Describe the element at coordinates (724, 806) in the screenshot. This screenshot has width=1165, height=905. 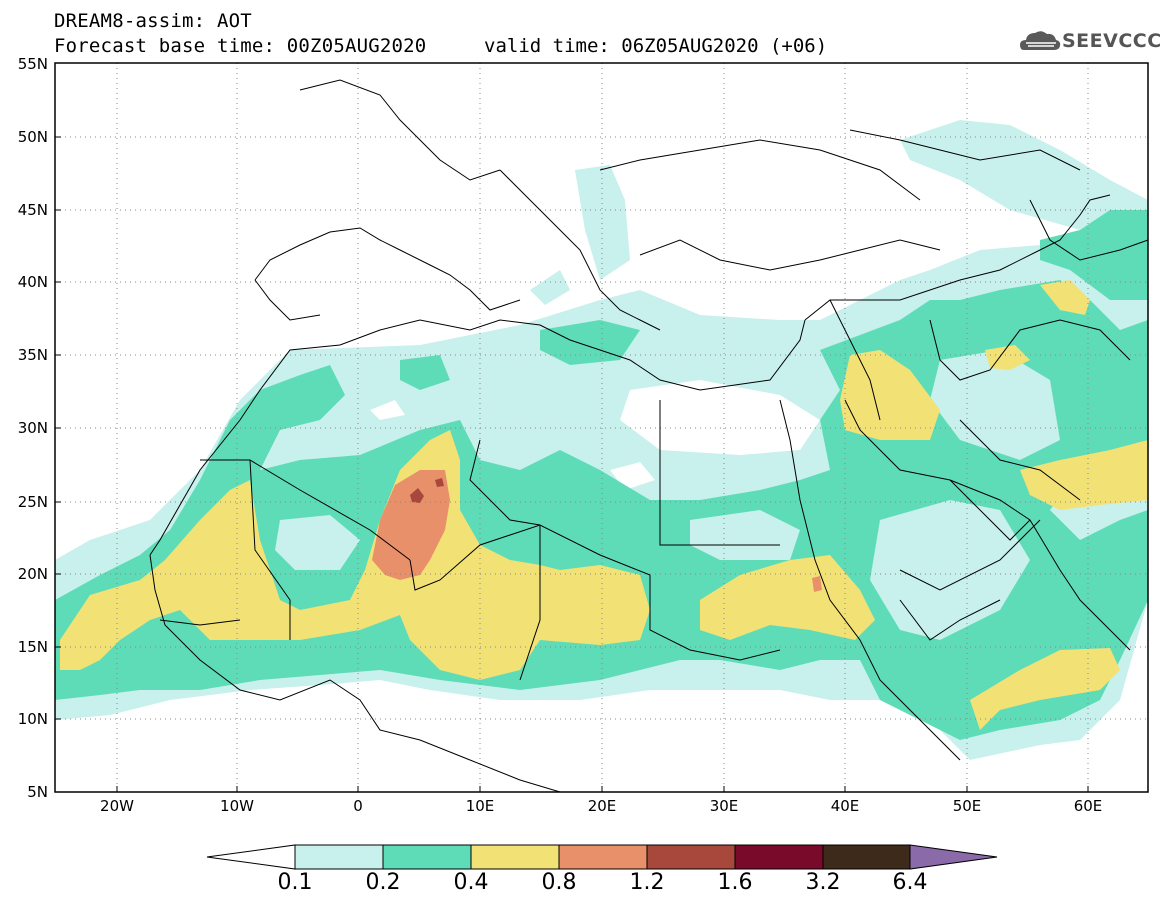
I see `lon-label: 30E` at that location.